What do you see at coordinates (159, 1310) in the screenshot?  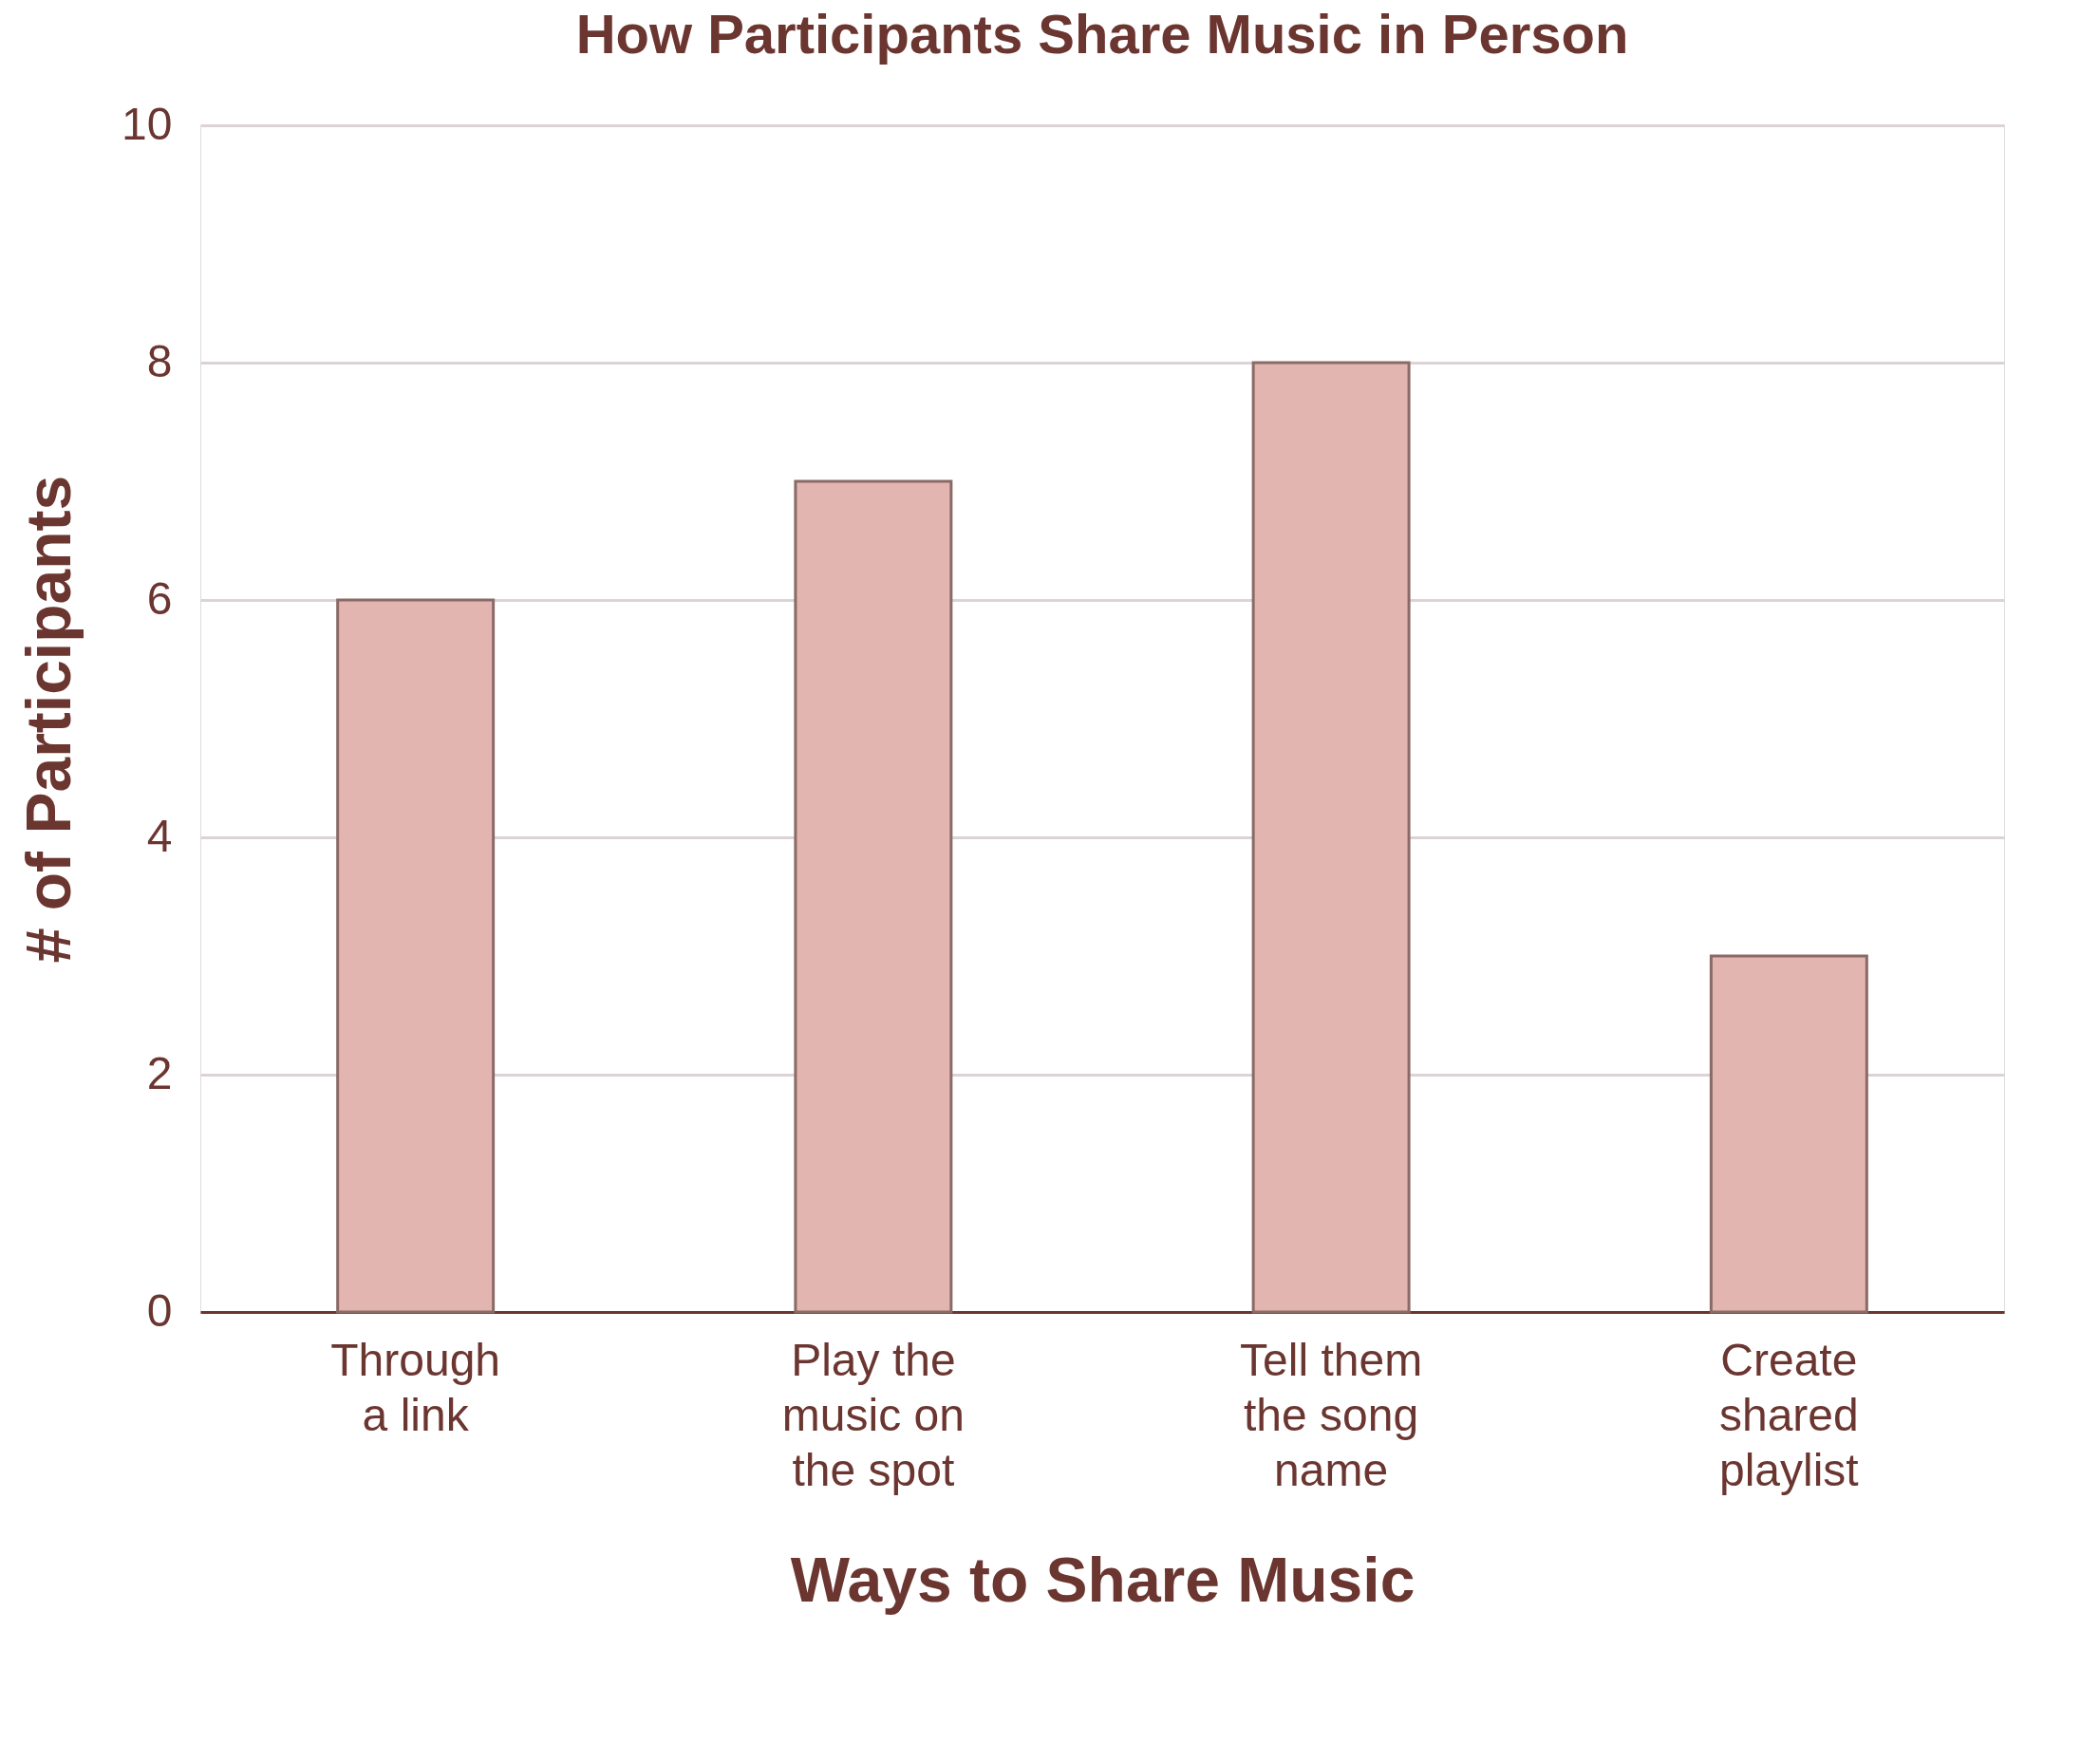 I see `y-tick-label: 0` at bounding box center [159, 1310].